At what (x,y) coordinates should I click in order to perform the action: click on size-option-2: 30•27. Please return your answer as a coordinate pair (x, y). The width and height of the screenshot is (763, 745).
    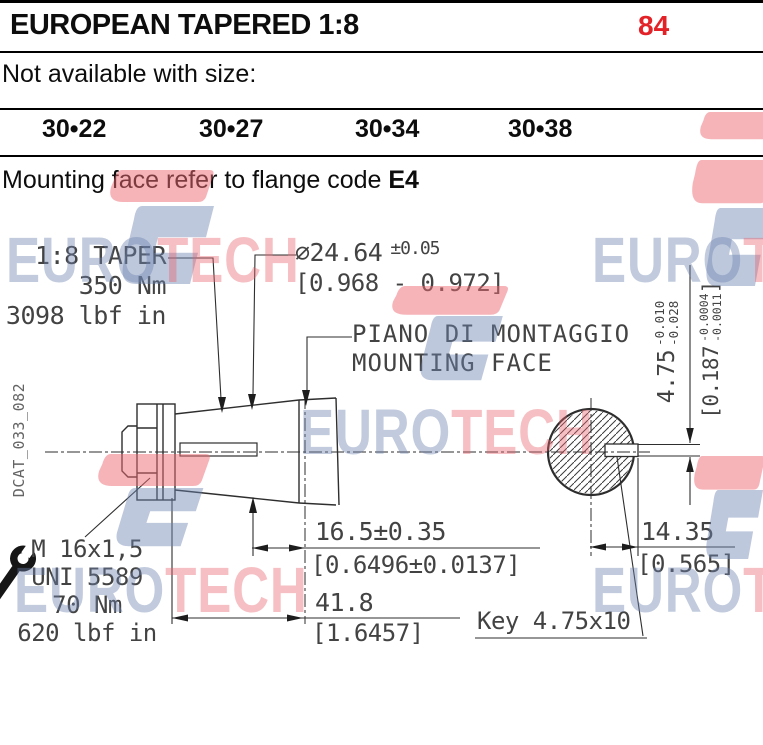
    Looking at the image, I should click on (231, 129).